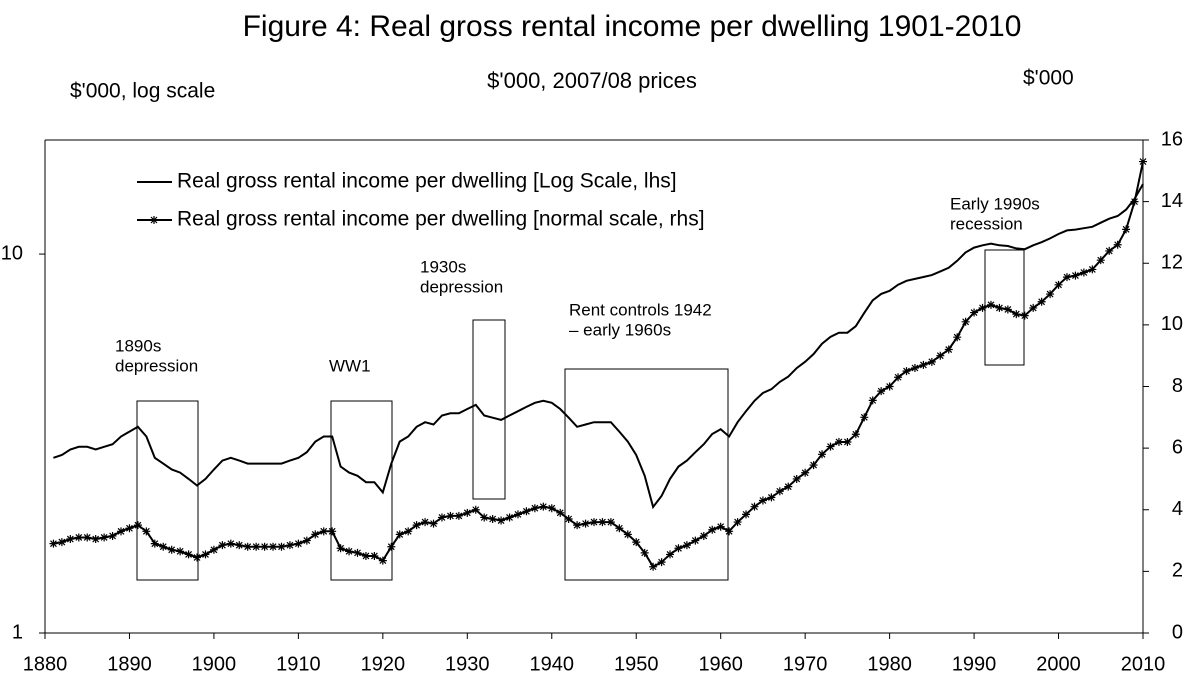 The width and height of the screenshot is (1200, 699). Describe the element at coordinates (889, 664) in the screenshot. I see `x-tick-label: 1980` at that location.